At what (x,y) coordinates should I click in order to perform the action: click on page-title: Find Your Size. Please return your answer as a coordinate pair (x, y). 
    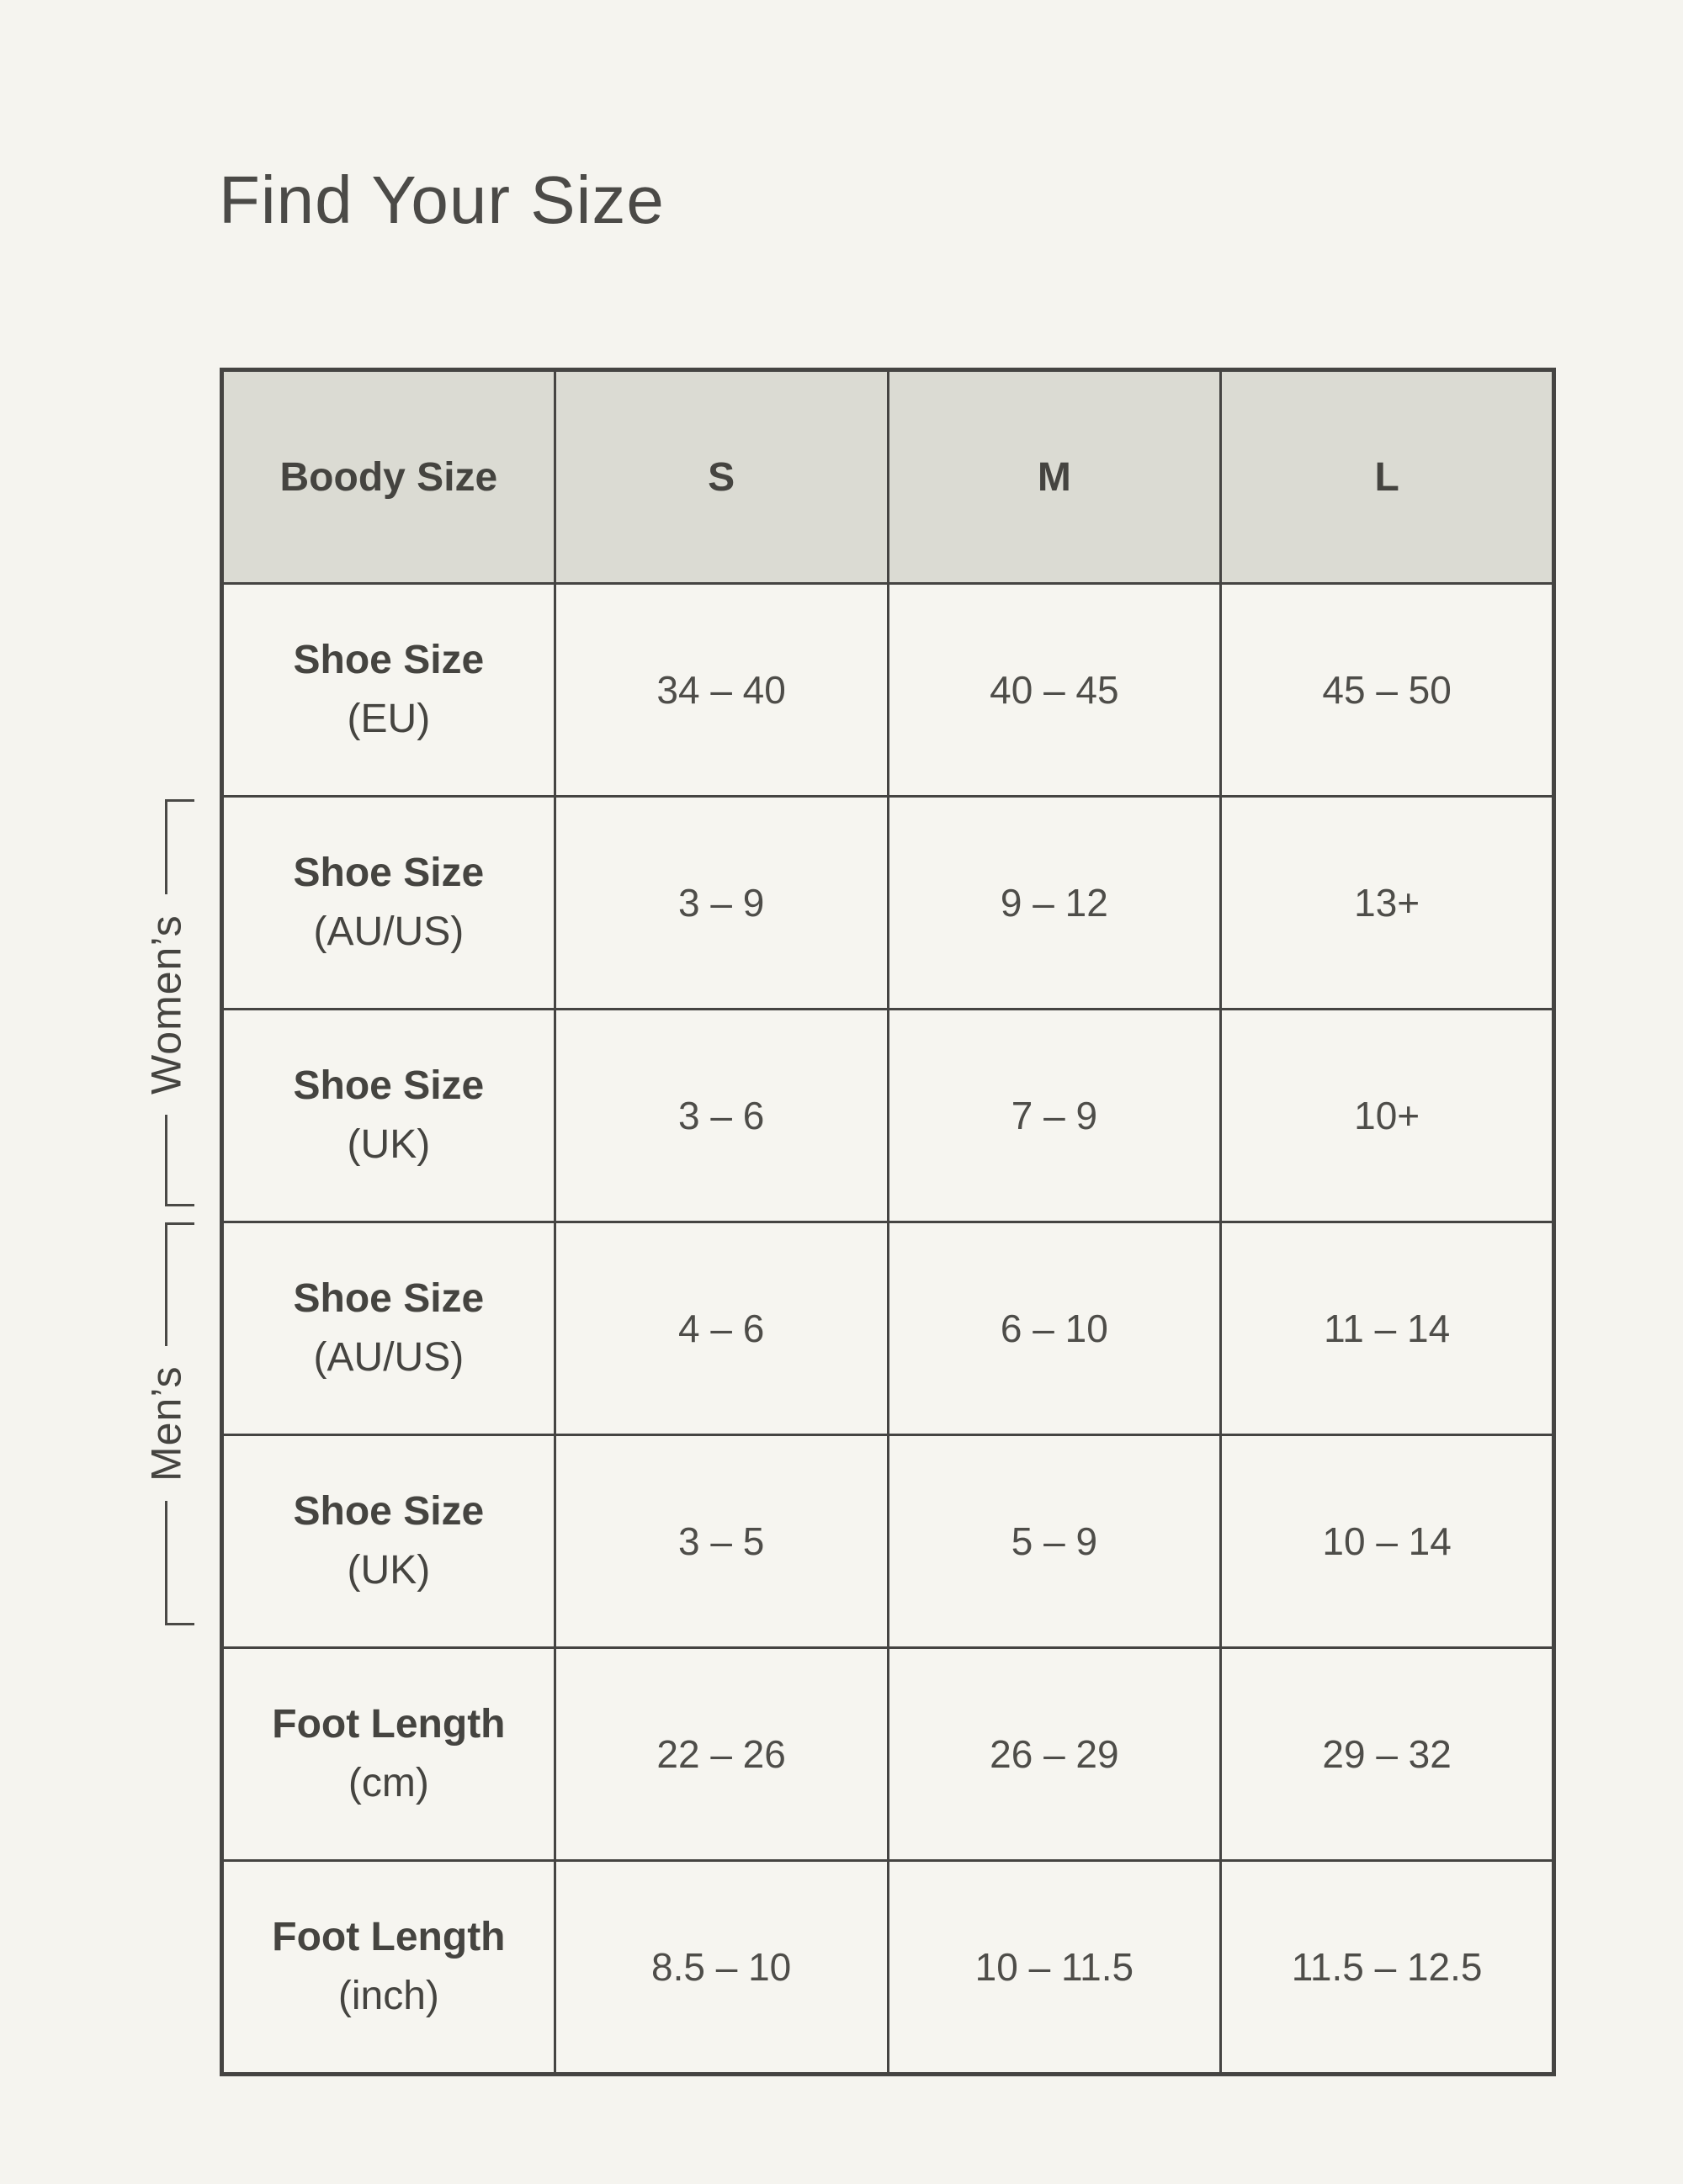
    Looking at the image, I should click on (442, 199).